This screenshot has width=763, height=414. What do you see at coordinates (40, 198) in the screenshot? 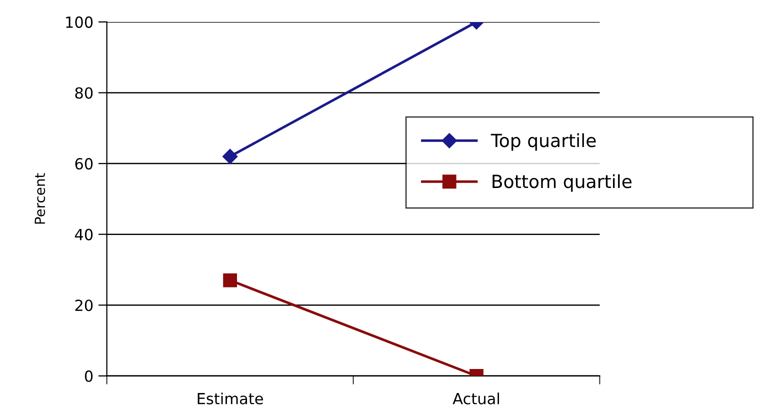
I see `y-axis-title: Percent` at bounding box center [40, 198].